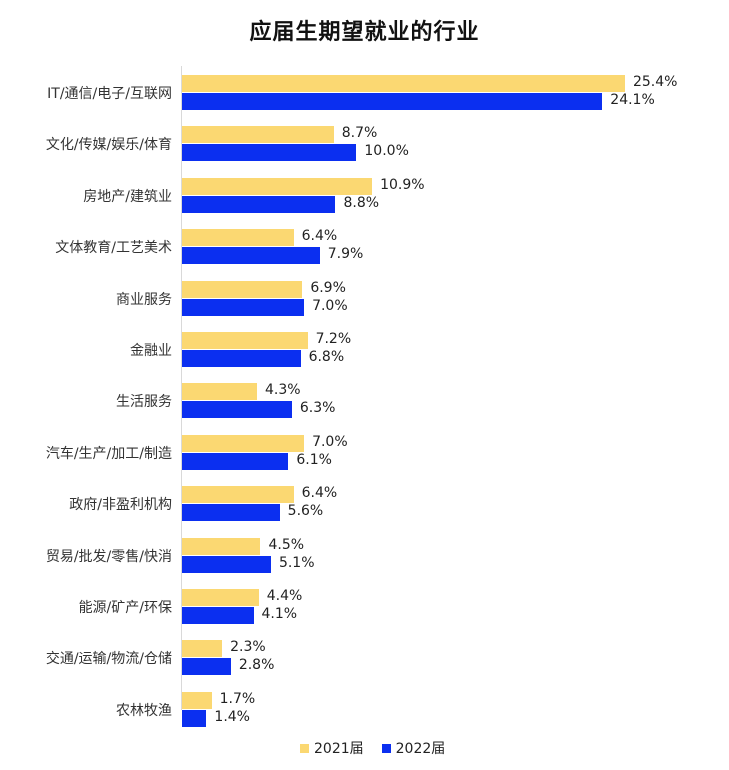  What do you see at coordinates (314, 459) in the screenshot?
I see `value-label-2022: 6.1%` at bounding box center [314, 459].